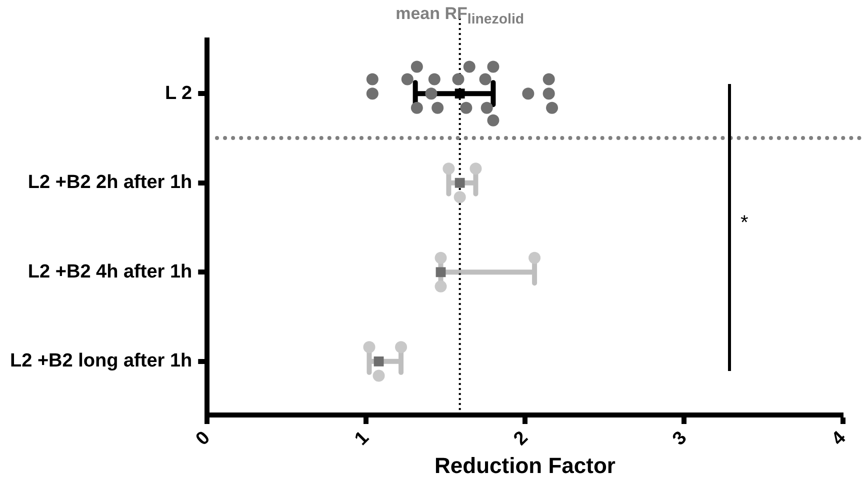 The image size is (862, 486). Describe the element at coordinates (203, 438) in the screenshot. I see `x-tick-label: 0` at that location.